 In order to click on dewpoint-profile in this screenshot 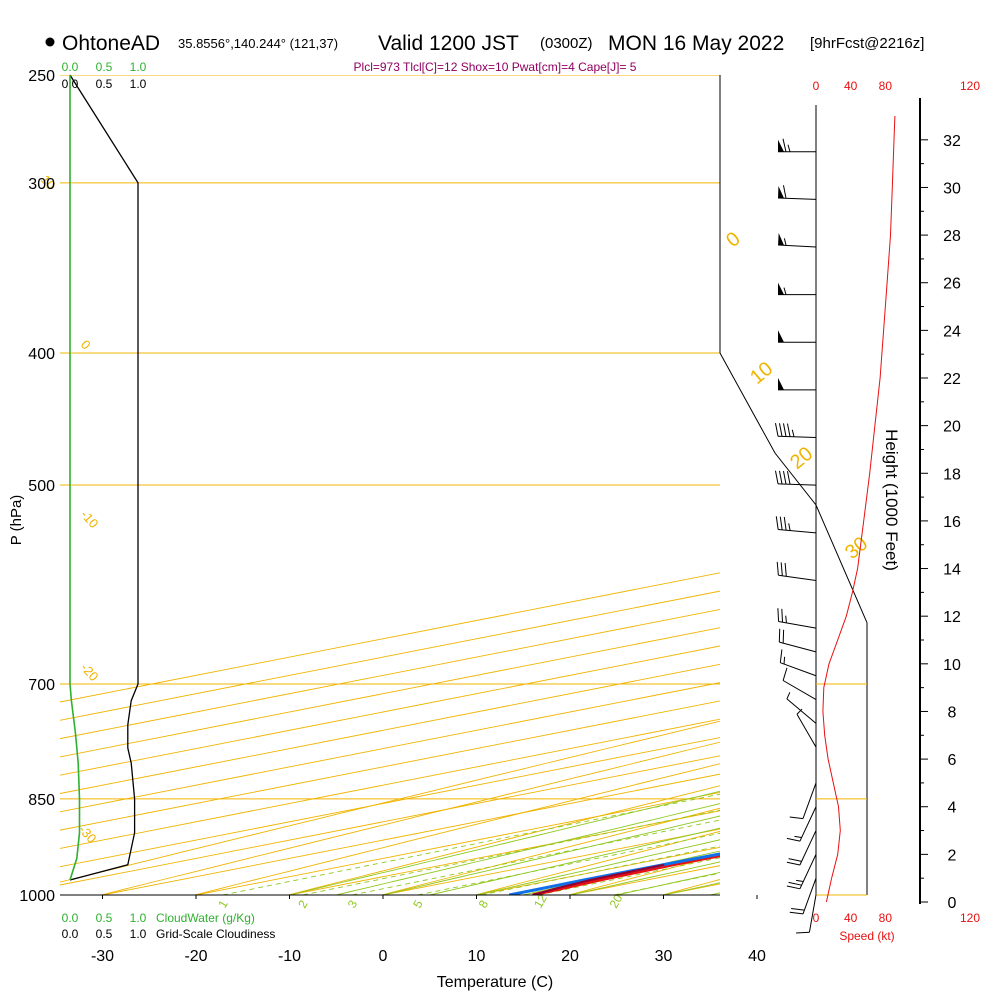, I will do `click(614, 873)`.